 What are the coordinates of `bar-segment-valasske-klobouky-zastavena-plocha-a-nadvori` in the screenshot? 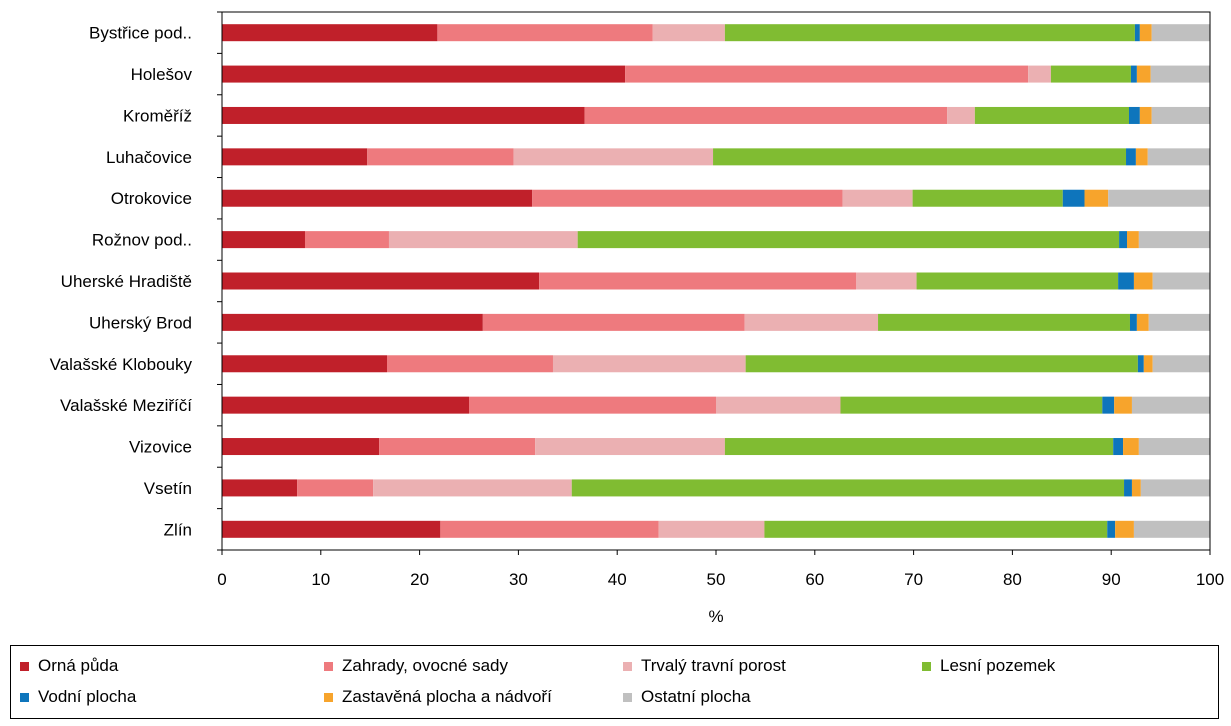 It's located at (1148, 364).